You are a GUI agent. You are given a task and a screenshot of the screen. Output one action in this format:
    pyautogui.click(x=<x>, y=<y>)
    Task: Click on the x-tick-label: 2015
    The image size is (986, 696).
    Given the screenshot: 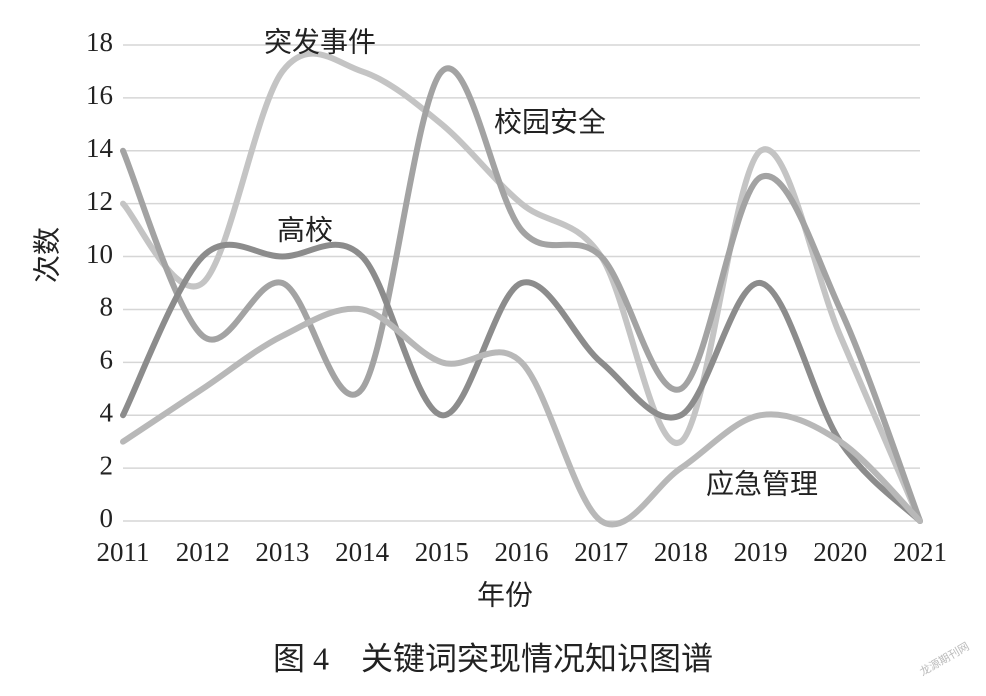 What is the action you would take?
    pyautogui.click(x=442, y=552)
    